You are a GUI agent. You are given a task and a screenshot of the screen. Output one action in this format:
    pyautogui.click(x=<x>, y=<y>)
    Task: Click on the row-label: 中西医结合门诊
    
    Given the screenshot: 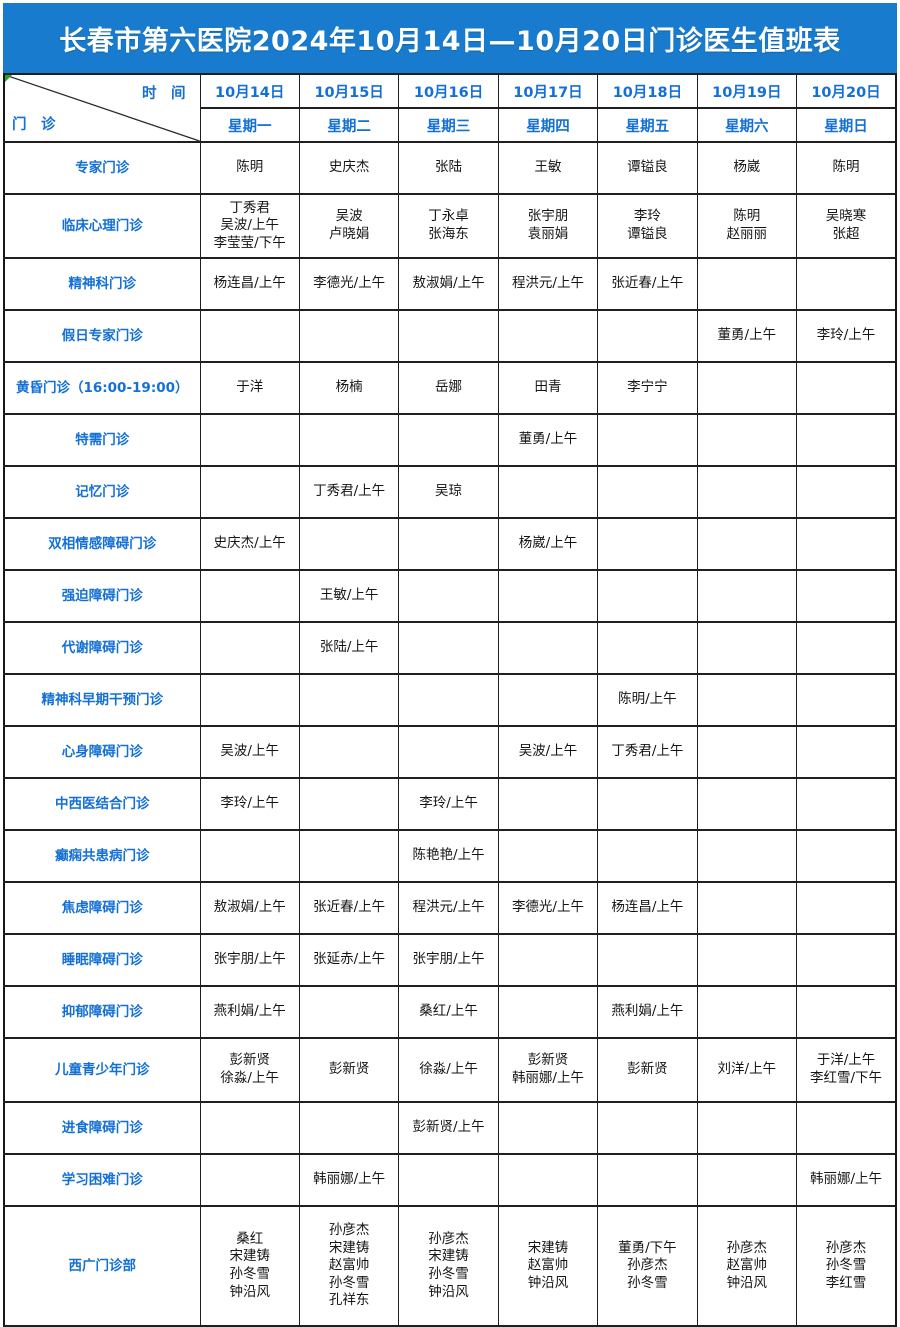 What is the action you would take?
    pyautogui.click(x=102, y=804)
    